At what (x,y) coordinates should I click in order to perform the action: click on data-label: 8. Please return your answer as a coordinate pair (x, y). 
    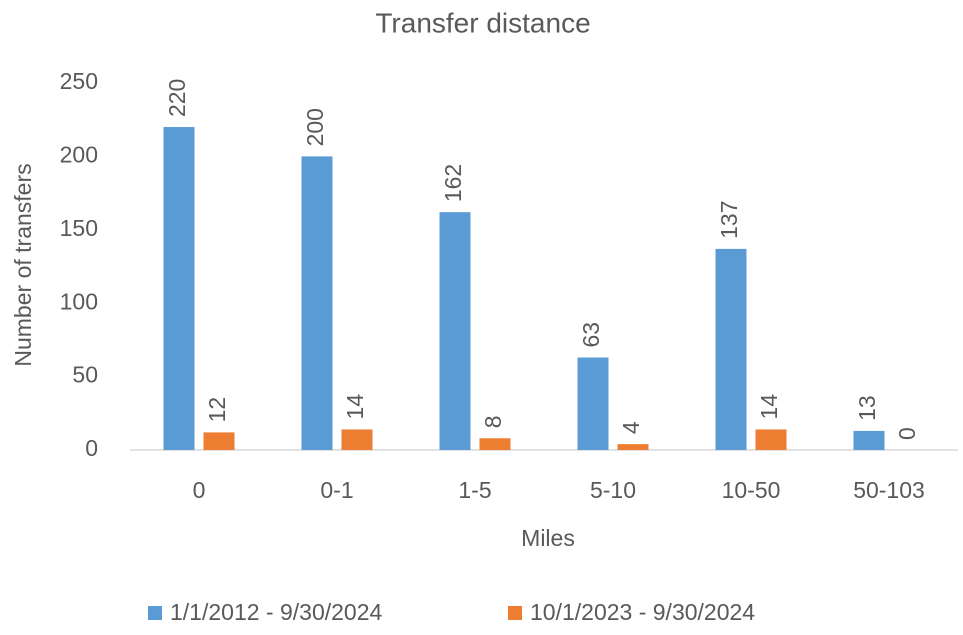
    Looking at the image, I should click on (493, 421).